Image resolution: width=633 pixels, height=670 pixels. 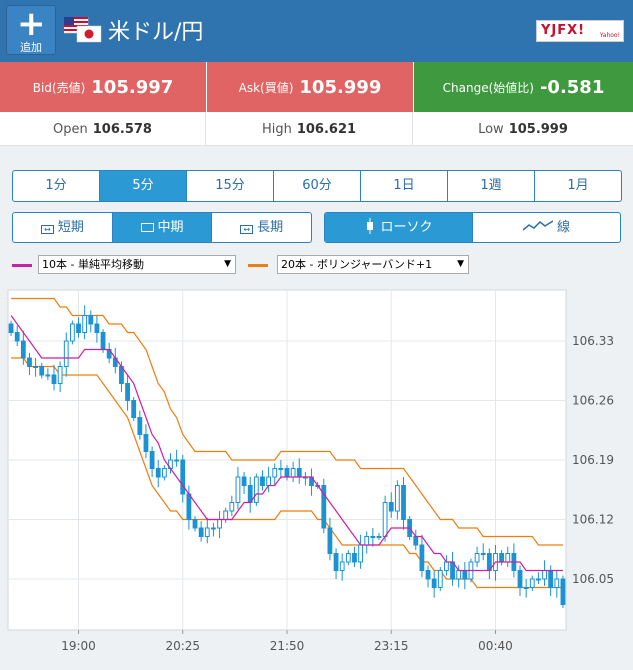 What do you see at coordinates (22, 265) in the screenshot?
I see `ma-color-swatch` at bounding box center [22, 265].